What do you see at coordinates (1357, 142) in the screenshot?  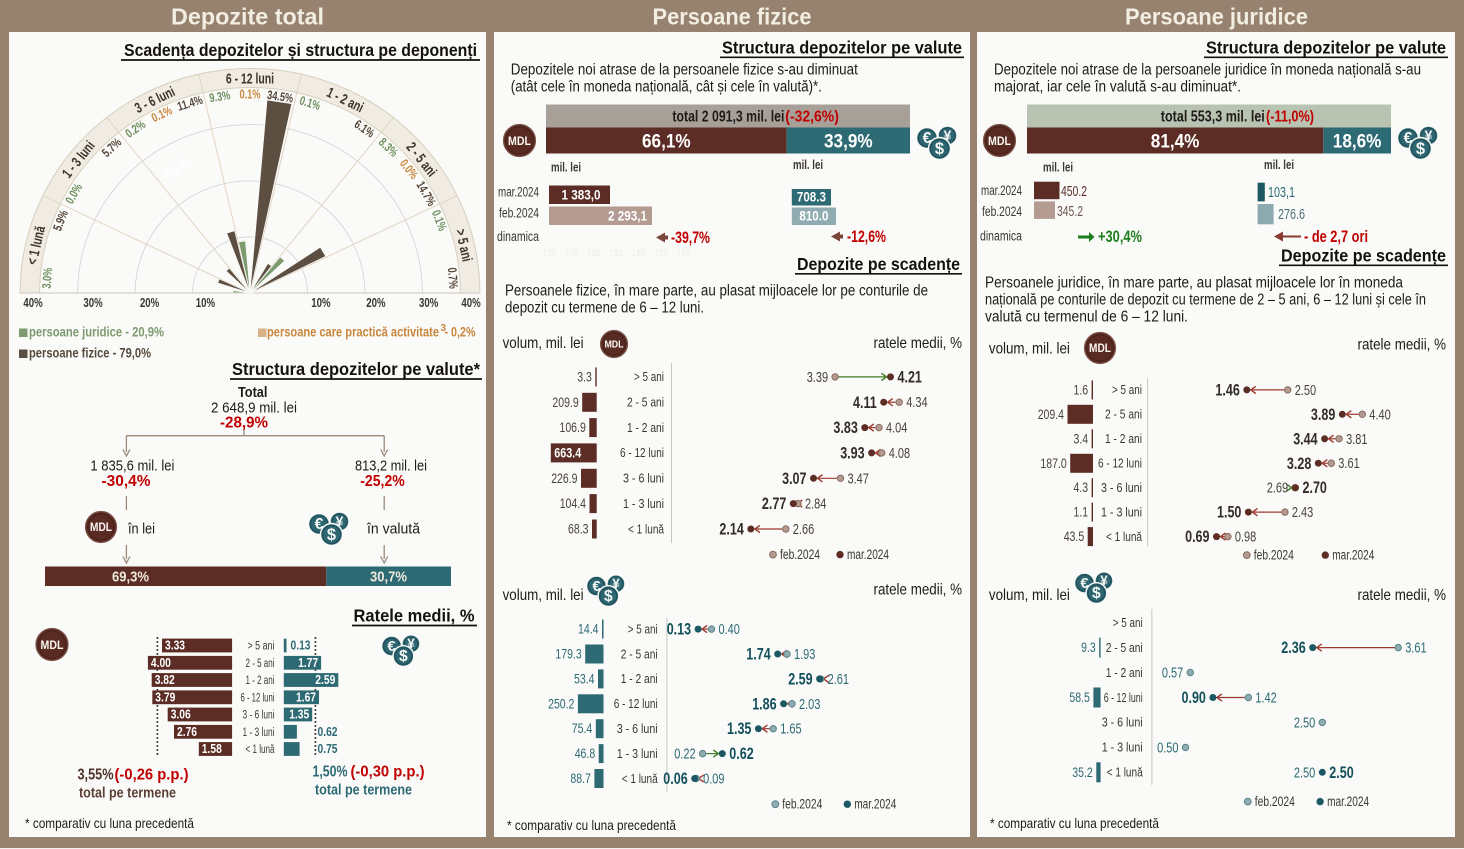 I see `svg-text: 18,6%` at bounding box center [1357, 142].